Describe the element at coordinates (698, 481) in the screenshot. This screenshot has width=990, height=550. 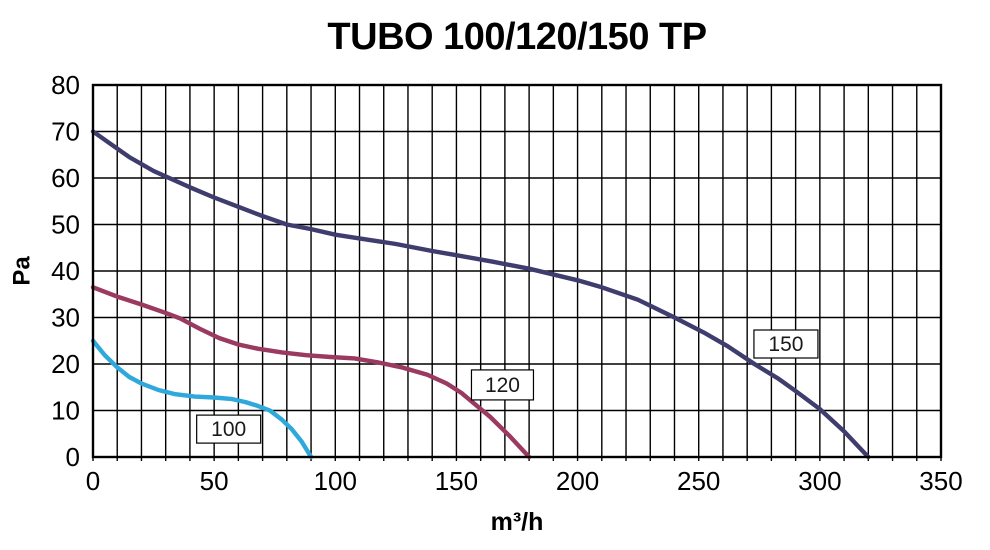
I see `x-tick-label: 250` at that location.